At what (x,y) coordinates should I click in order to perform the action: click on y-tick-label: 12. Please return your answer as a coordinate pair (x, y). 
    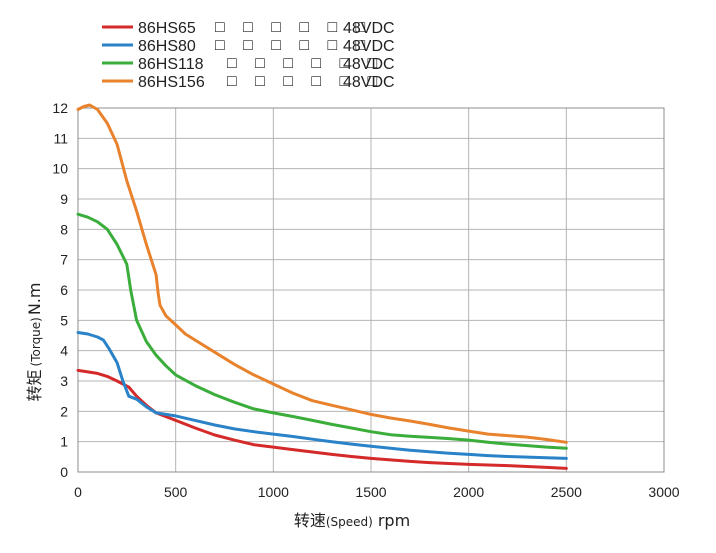
    Looking at the image, I should click on (60, 108).